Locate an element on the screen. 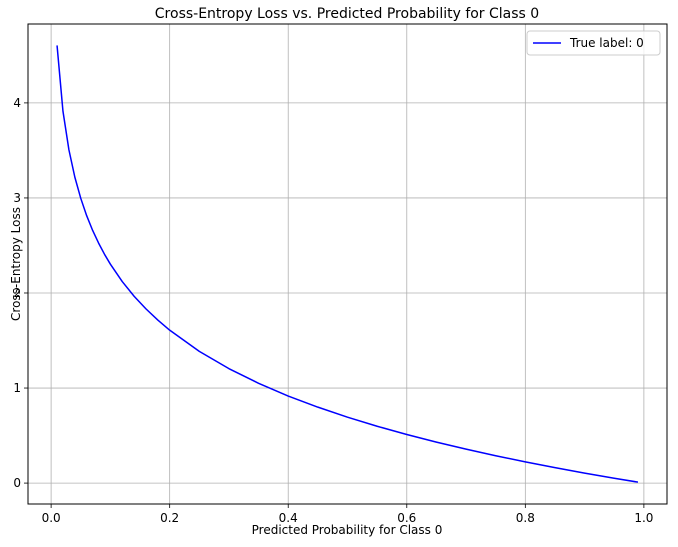 The width and height of the screenshot is (678, 547). x-axis: 0.0 0.2 0.4 0.6 0.8 1.0 is located at coordinates (347, 514).